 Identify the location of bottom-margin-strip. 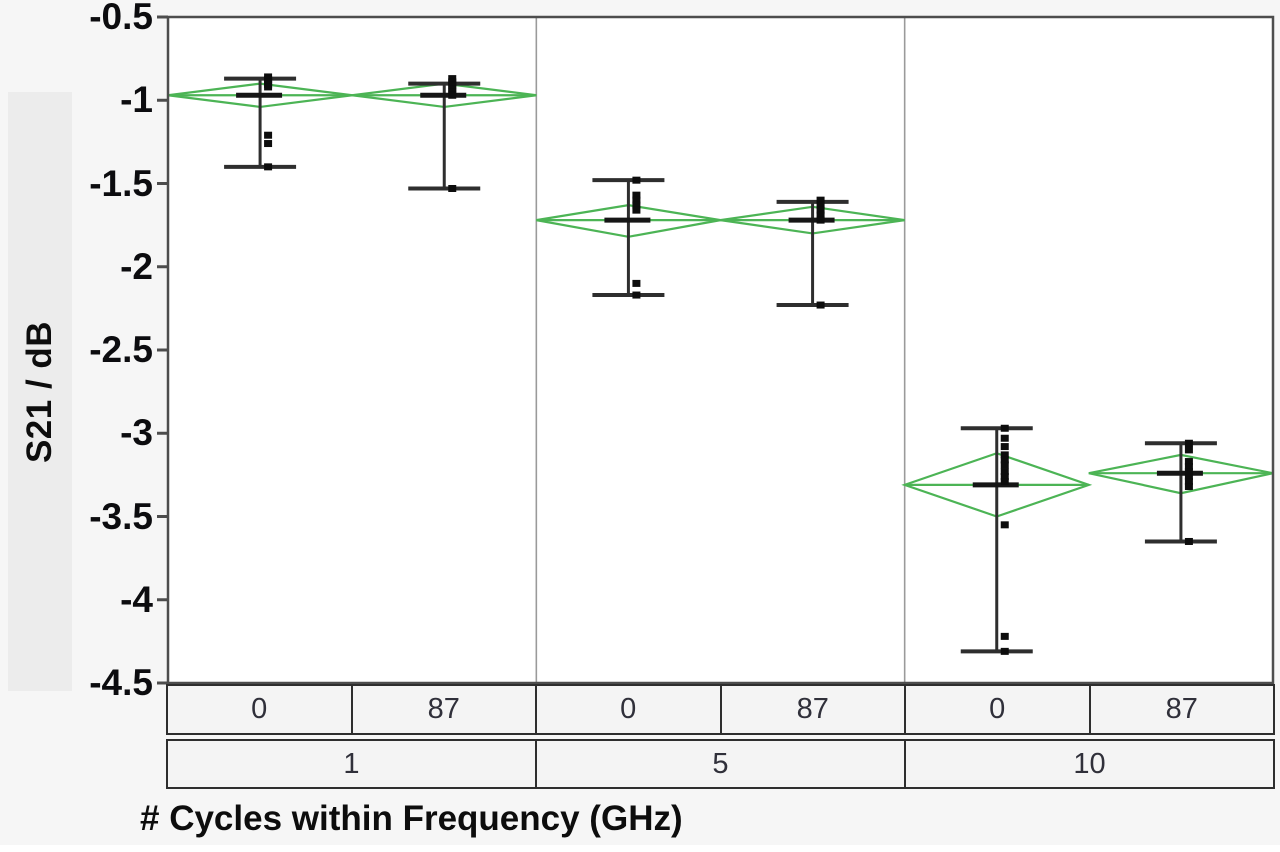
(640, 848).